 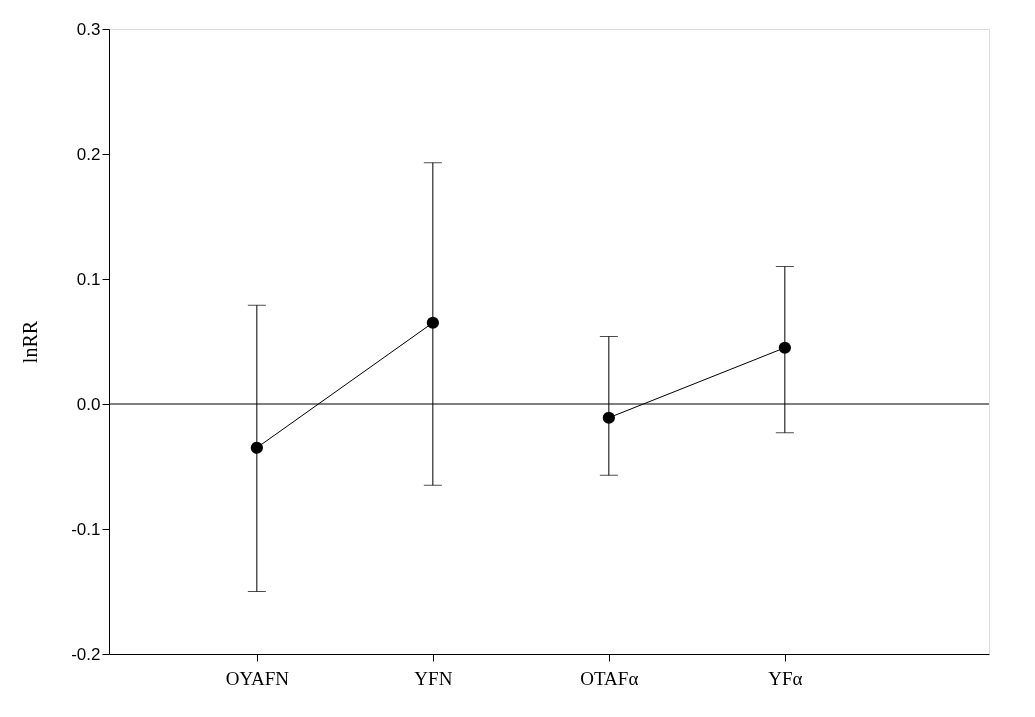 What do you see at coordinates (86, 529) in the screenshot?
I see `y-tick-label: -0.1` at bounding box center [86, 529].